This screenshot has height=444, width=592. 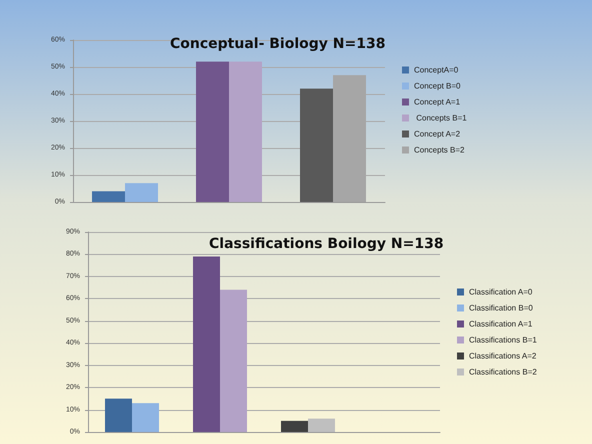 I want to click on legend-label: Classifications A=2, so click(x=503, y=356).